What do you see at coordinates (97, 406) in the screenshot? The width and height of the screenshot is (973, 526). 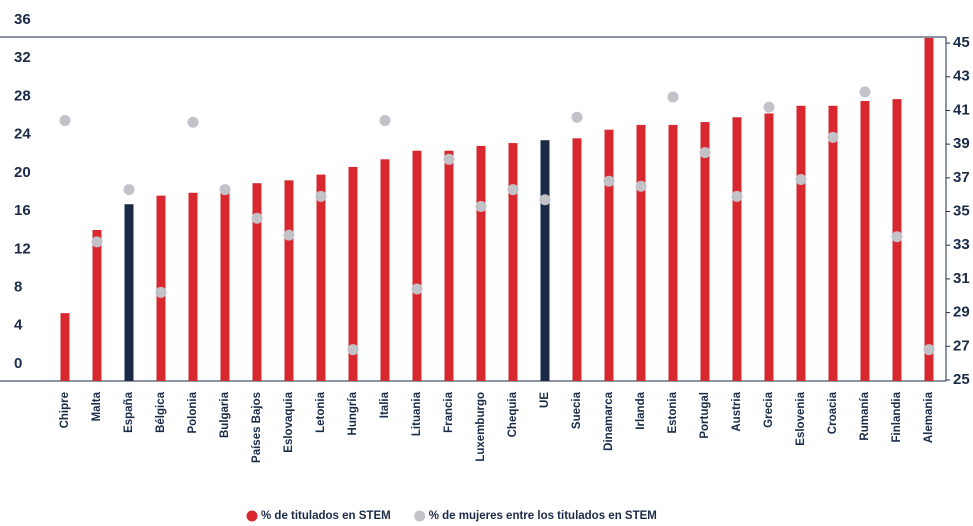 I see `x-tick-label: Malta` at bounding box center [97, 406].